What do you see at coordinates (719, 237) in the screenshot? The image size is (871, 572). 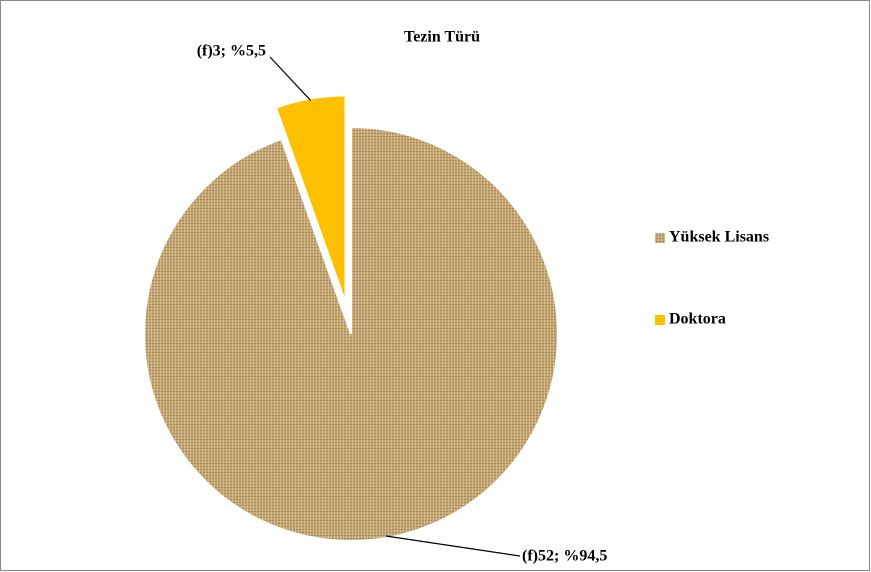 I see `legend-label: Yüksek Lisans` at bounding box center [719, 237].